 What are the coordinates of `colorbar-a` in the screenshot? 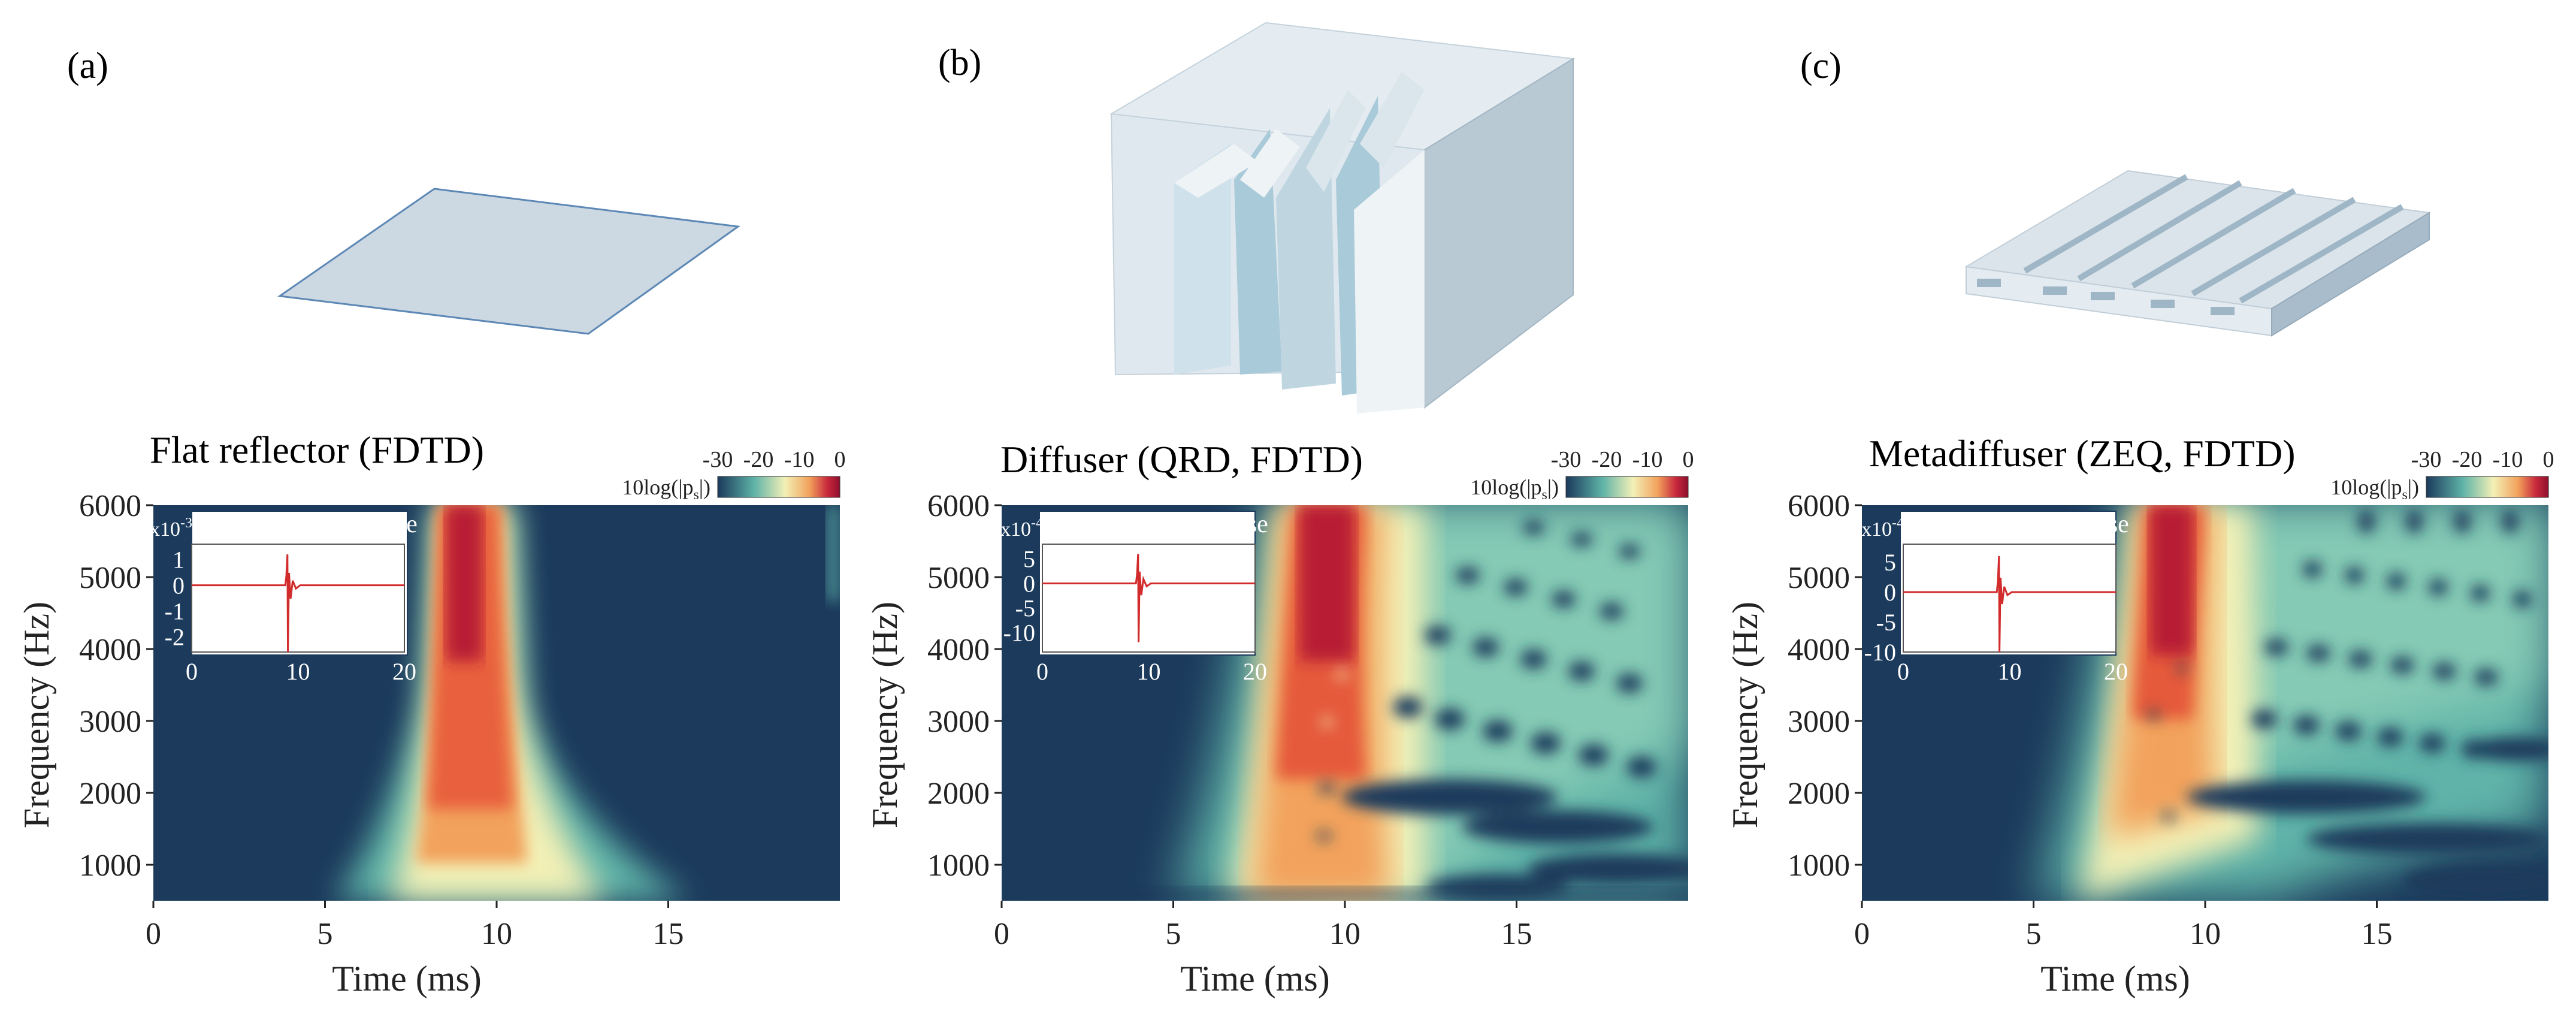 It's located at (778, 487).